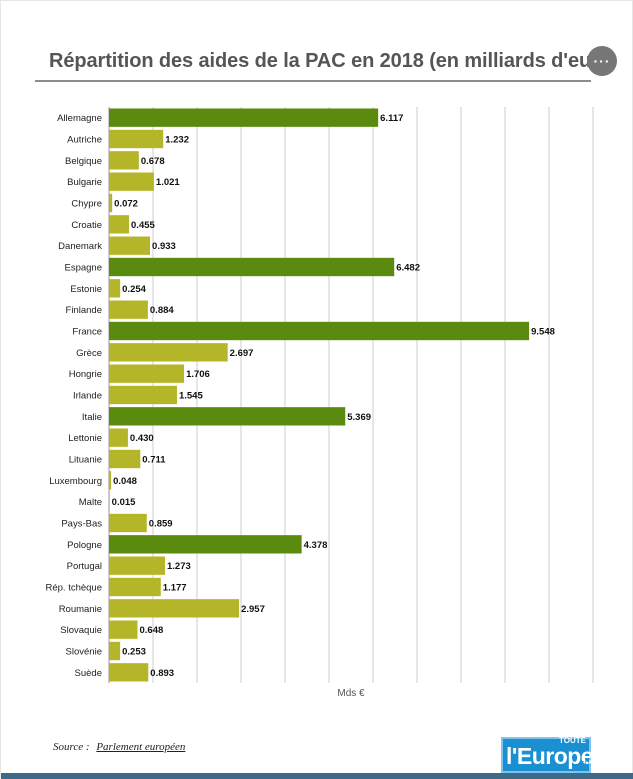  What do you see at coordinates (162, 673) in the screenshot?
I see `value-label: 0.893` at bounding box center [162, 673].